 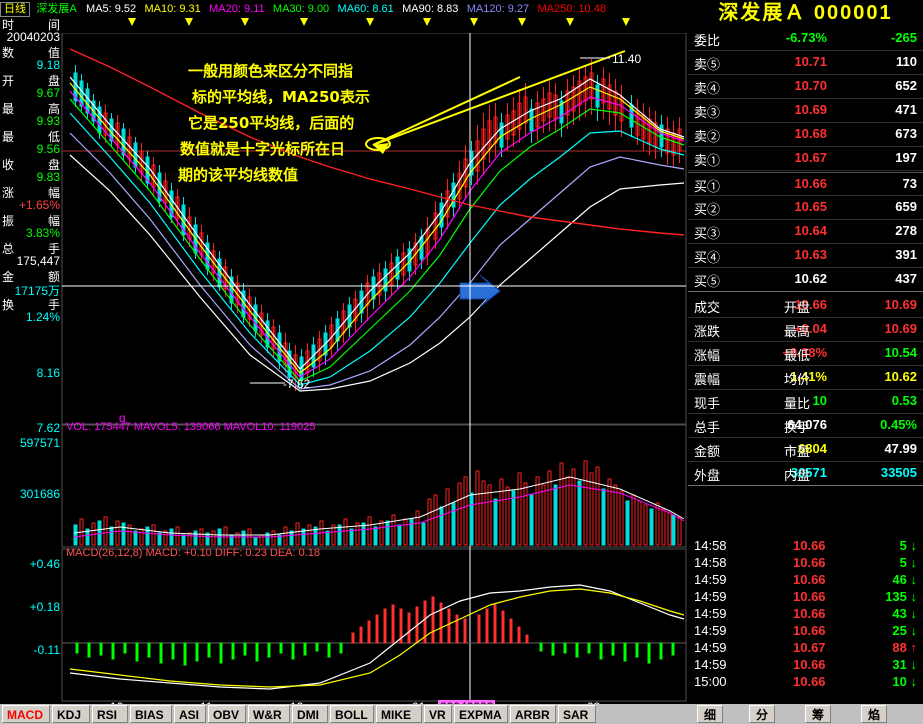 What do you see at coordinates (818, 714) in the screenshot?
I see `rtab-chips: 筹` at bounding box center [818, 714].